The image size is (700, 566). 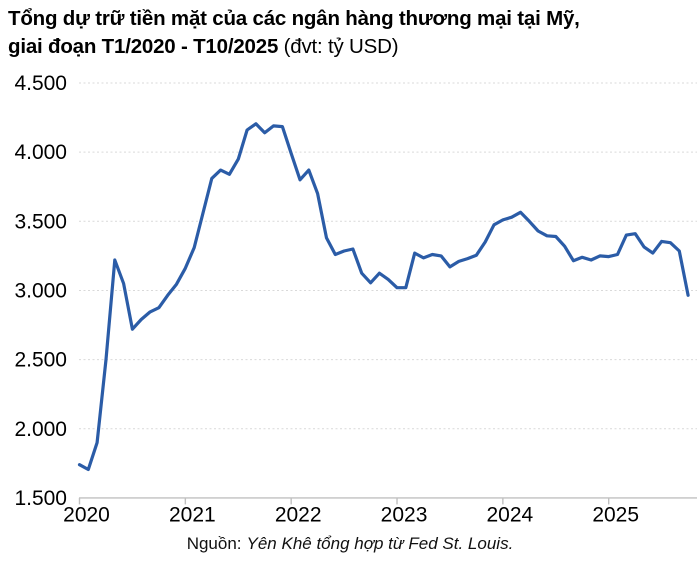 What do you see at coordinates (86, 515) in the screenshot?
I see `x-axis-tick-label: 2020` at bounding box center [86, 515].